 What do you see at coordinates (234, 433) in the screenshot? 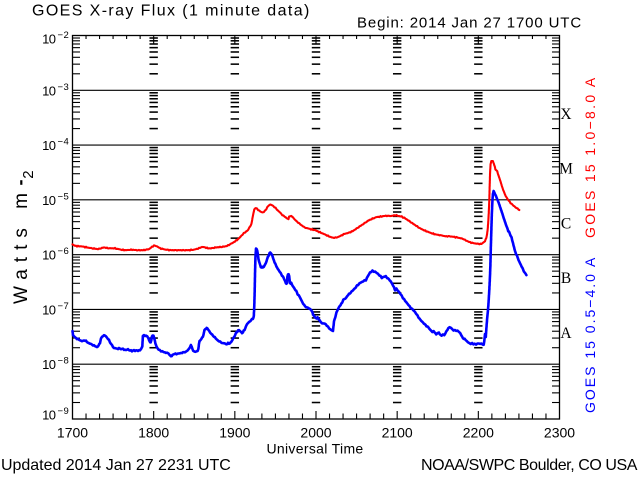
I see `svg-text: 1900` at bounding box center [234, 433].